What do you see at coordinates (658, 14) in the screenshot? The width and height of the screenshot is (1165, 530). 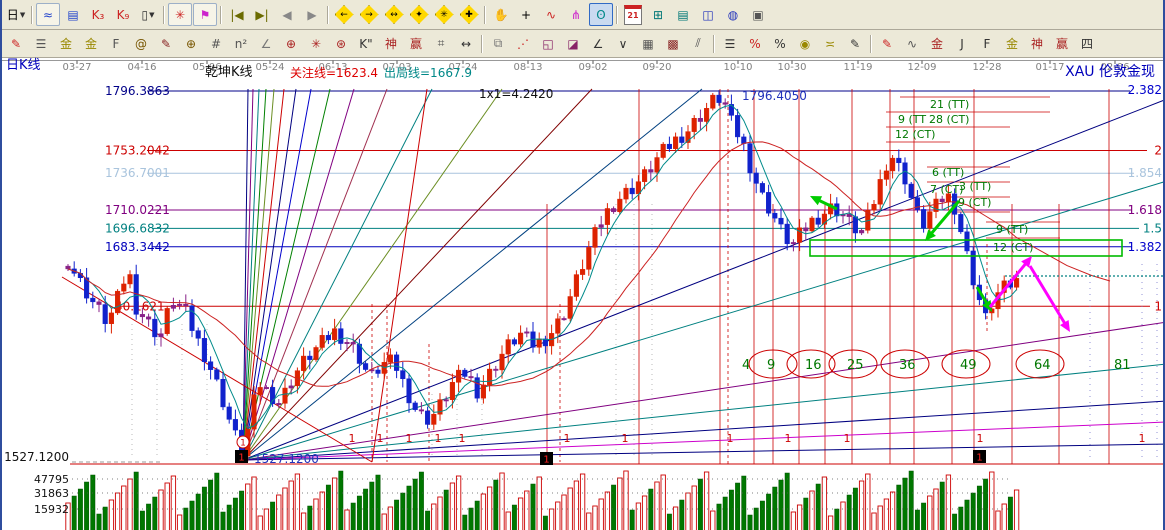 I see `calculator-button: ⊞` at bounding box center [658, 14].